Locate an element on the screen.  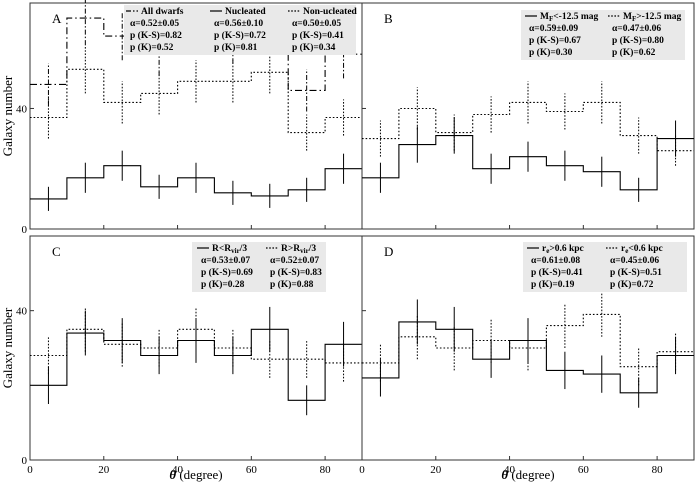
legend-ks-pvalue: p (K-S)=0.72 is located at coordinates (240, 35).